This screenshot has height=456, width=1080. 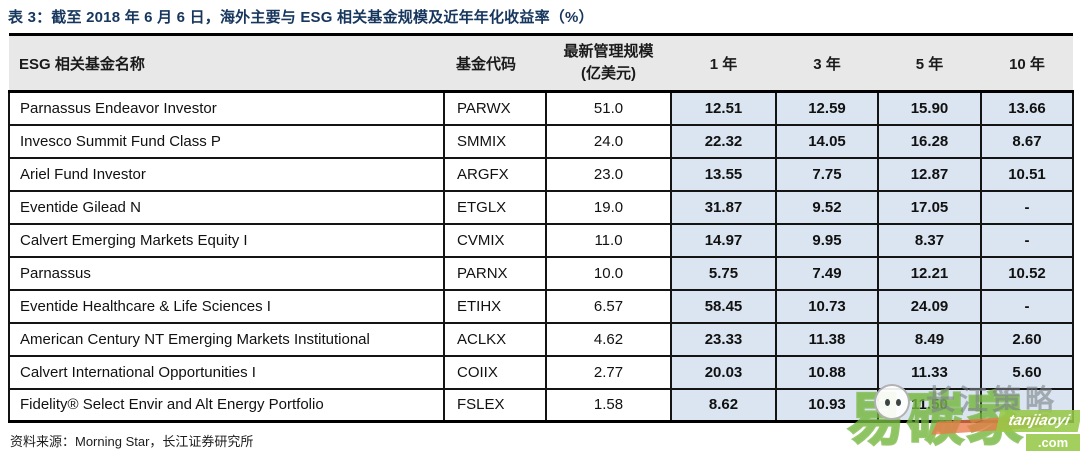 What do you see at coordinates (827, 372) in the screenshot?
I see `return-3y-cell: 10.88` at bounding box center [827, 372].